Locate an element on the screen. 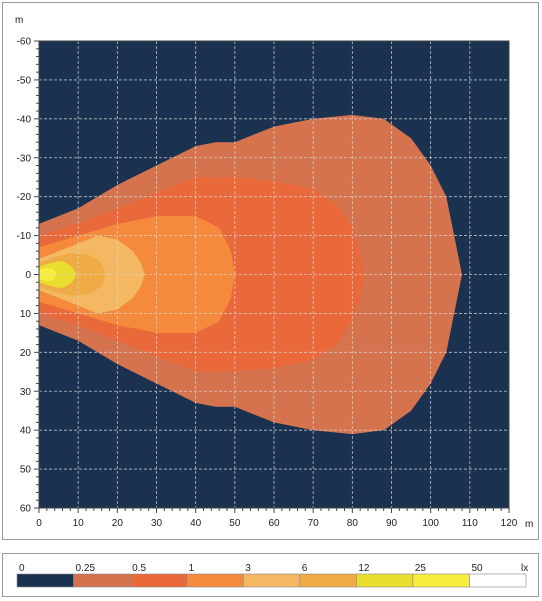 This screenshot has height=601, width=542. y-tick-label: 40 is located at coordinates (26, 431).